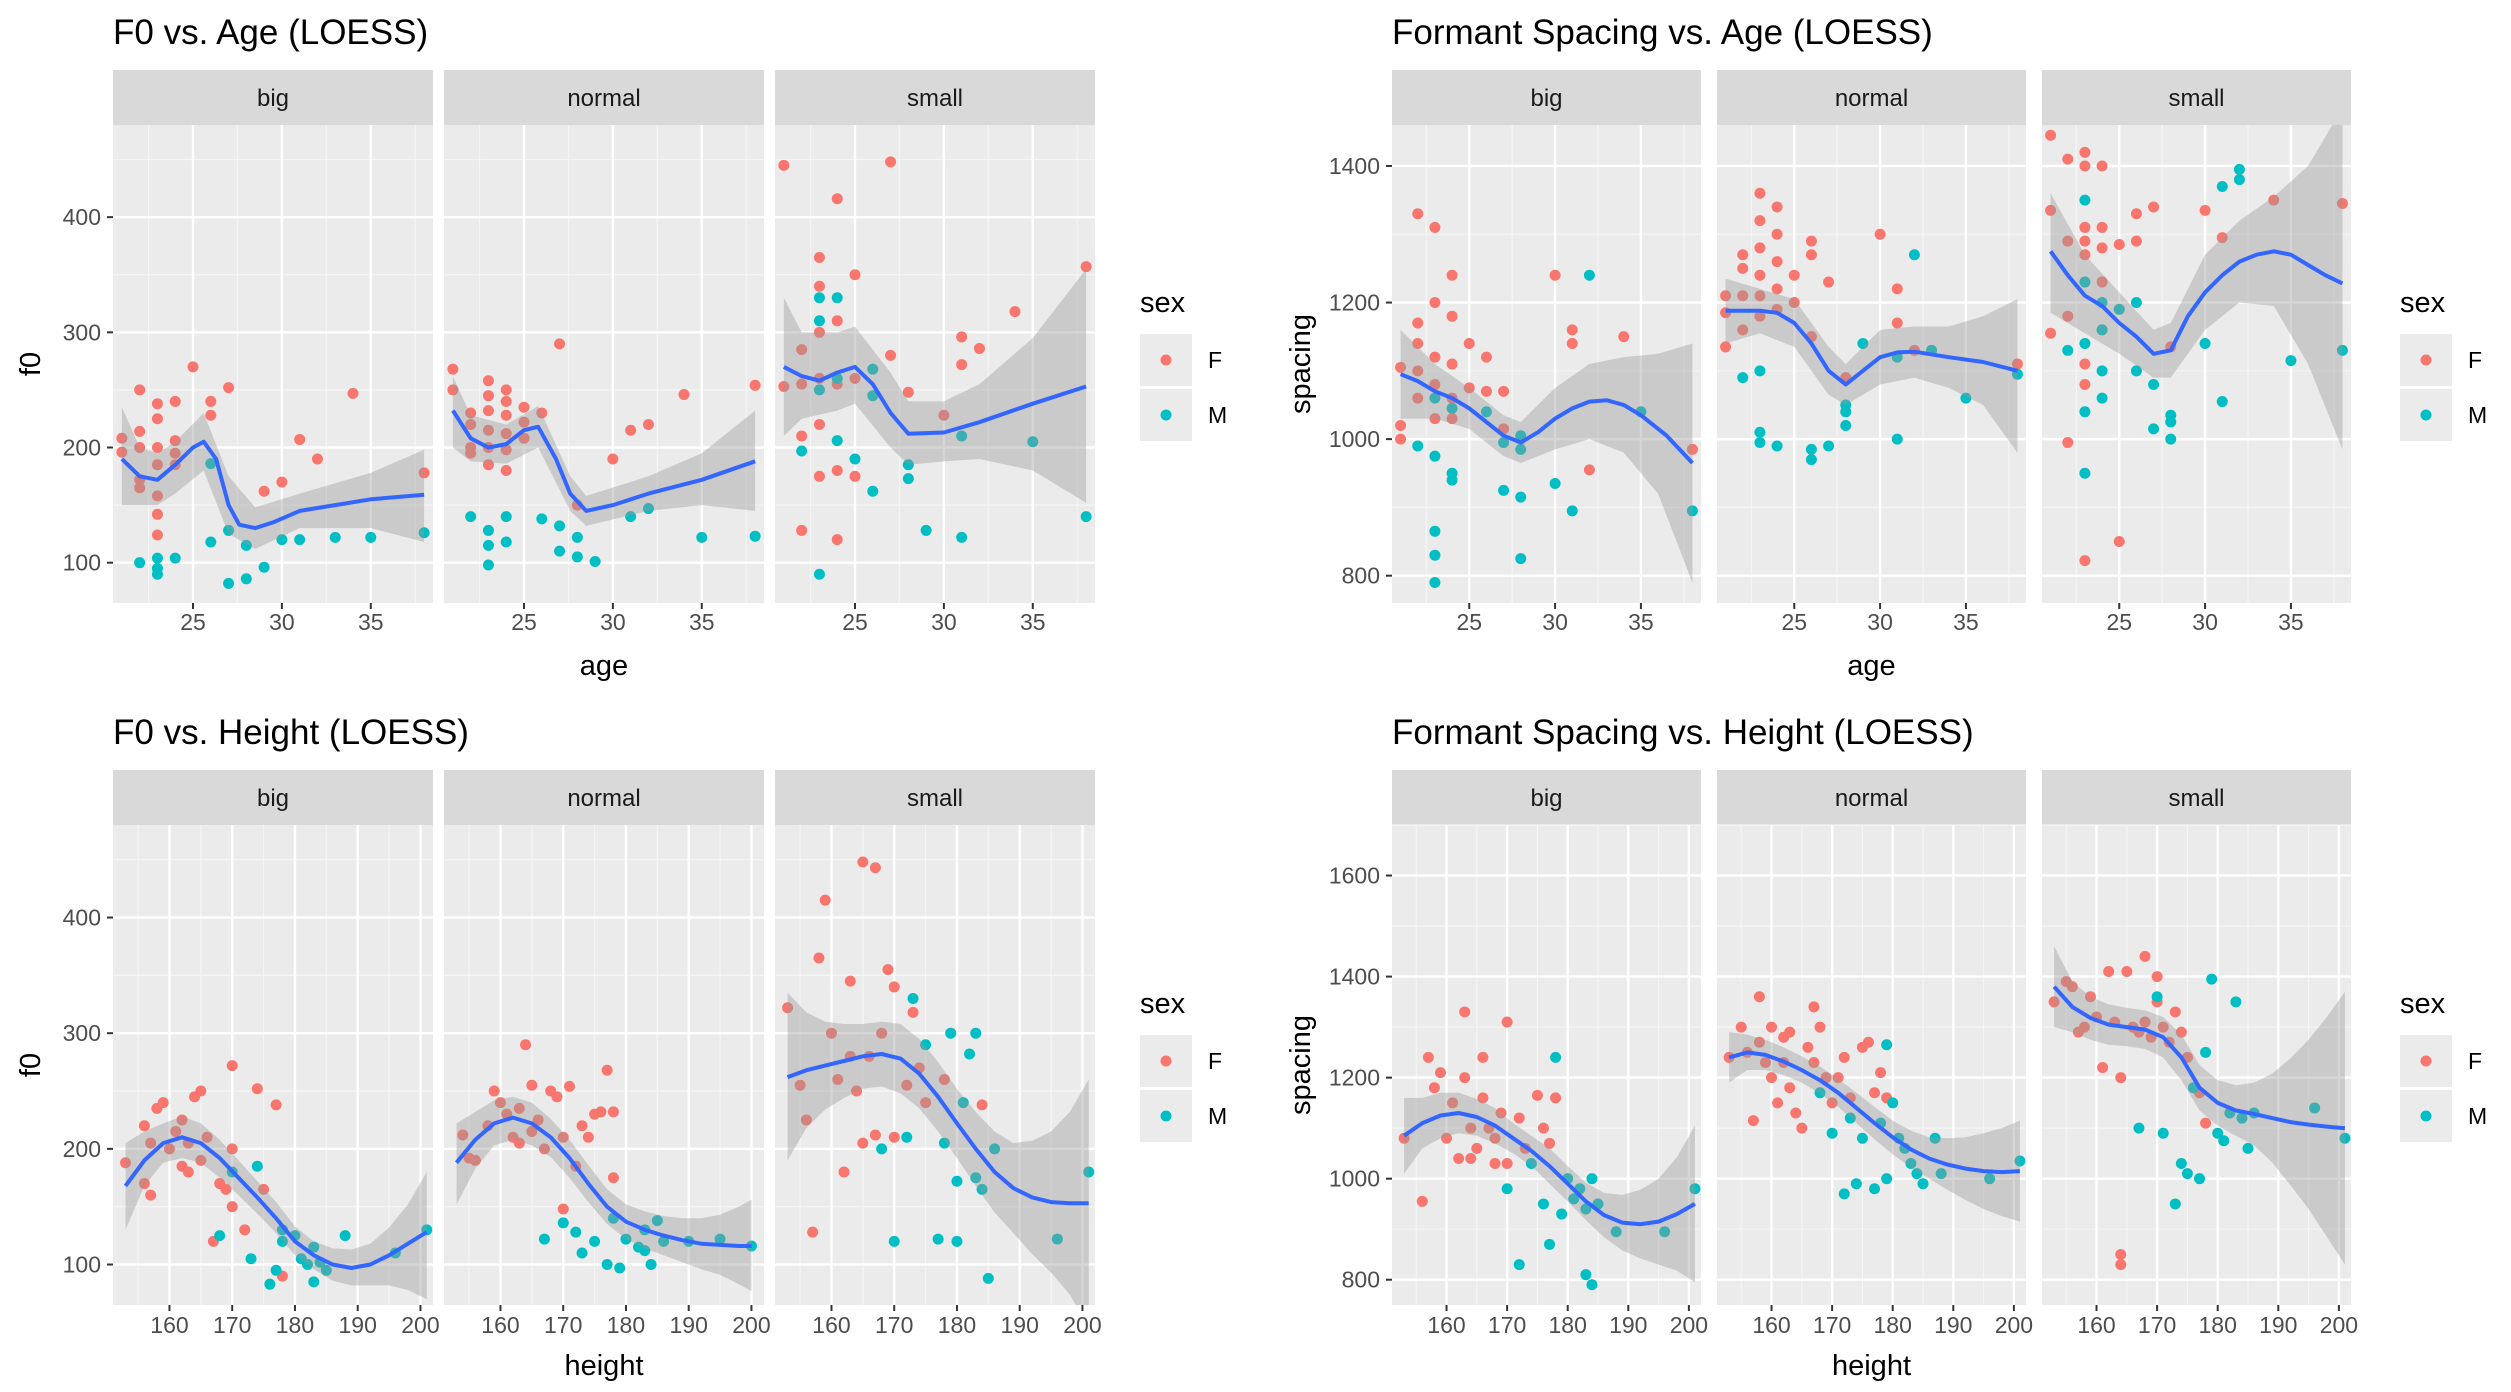 The width and height of the screenshot is (2511, 1392). What do you see at coordinates (935, 97) in the screenshot?
I see `facet-strip` at bounding box center [935, 97].